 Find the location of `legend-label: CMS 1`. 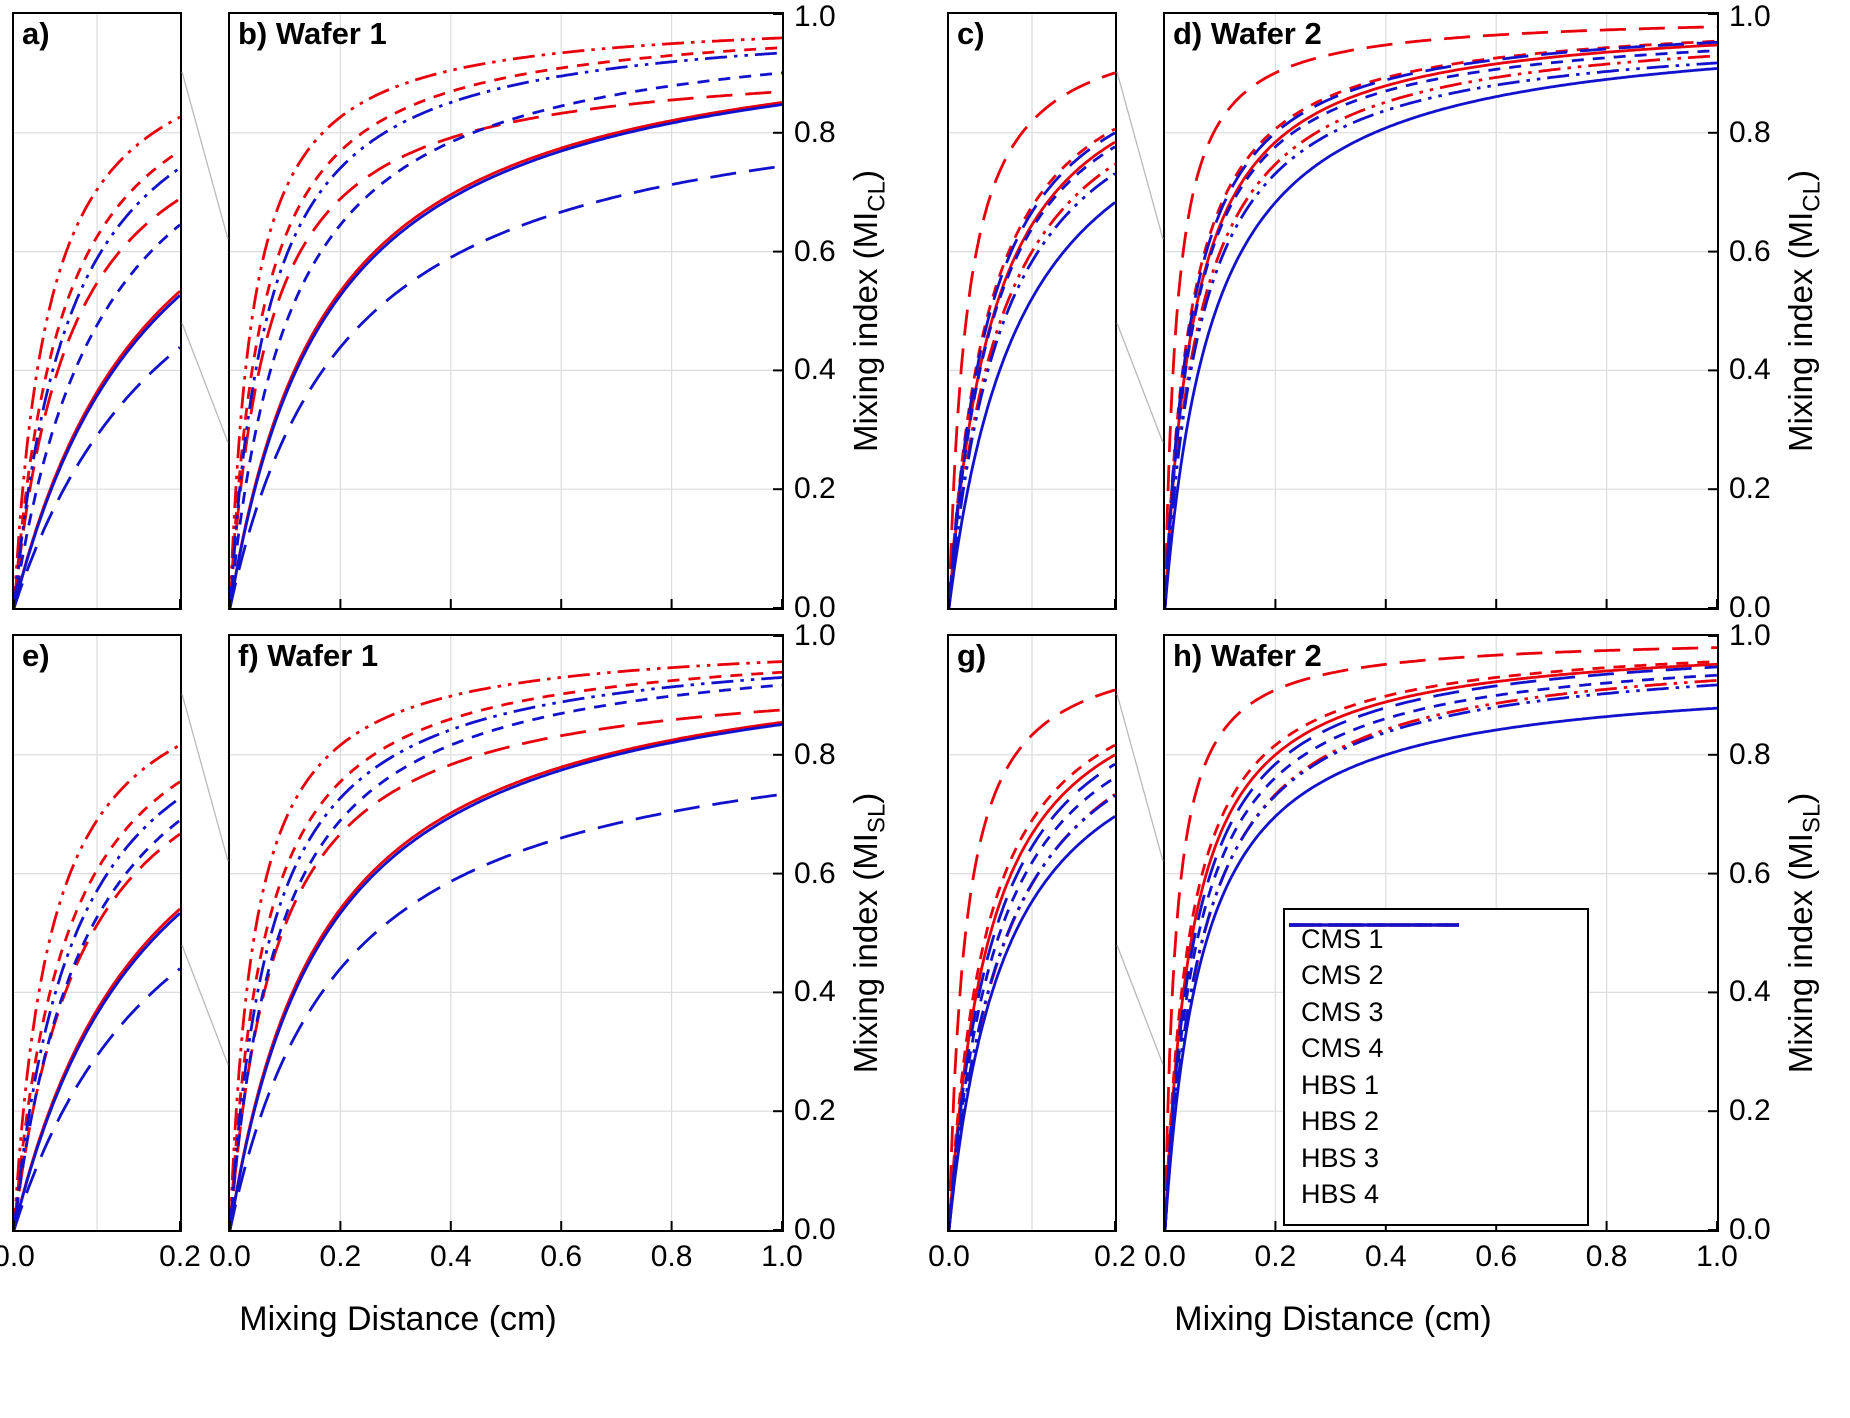

legend-label: CMS 1 is located at coordinates (1342, 938).